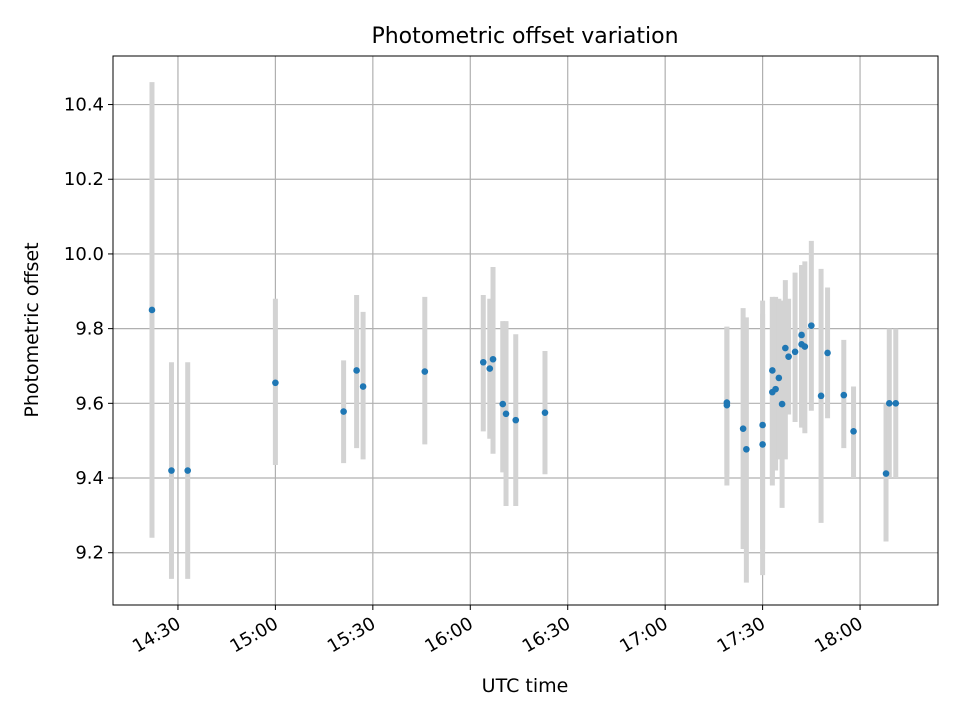  I want to click on y-tick-label: 10.4, so click(84, 105).